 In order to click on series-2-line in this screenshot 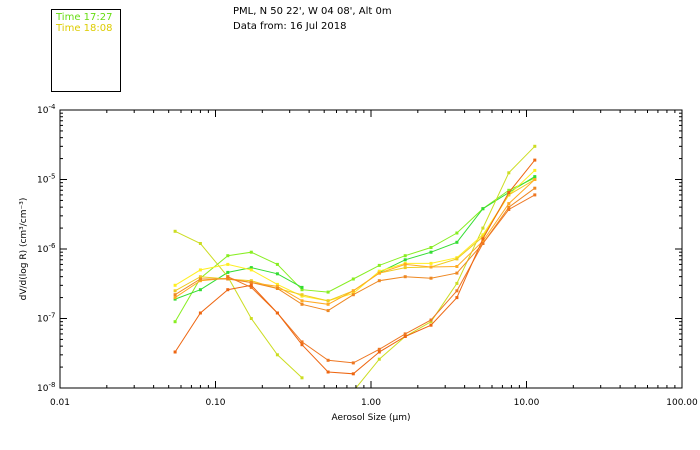, I will do `click(238, 283)`.